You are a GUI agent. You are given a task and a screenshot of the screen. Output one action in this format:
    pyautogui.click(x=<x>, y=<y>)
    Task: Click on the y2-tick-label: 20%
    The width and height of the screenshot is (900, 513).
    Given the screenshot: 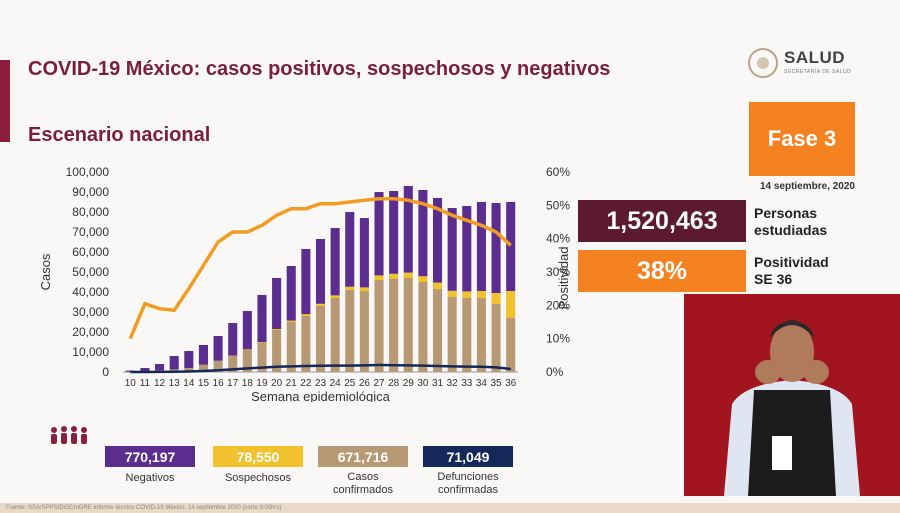 What is the action you would take?
    pyautogui.click(x=558, y=305)
    